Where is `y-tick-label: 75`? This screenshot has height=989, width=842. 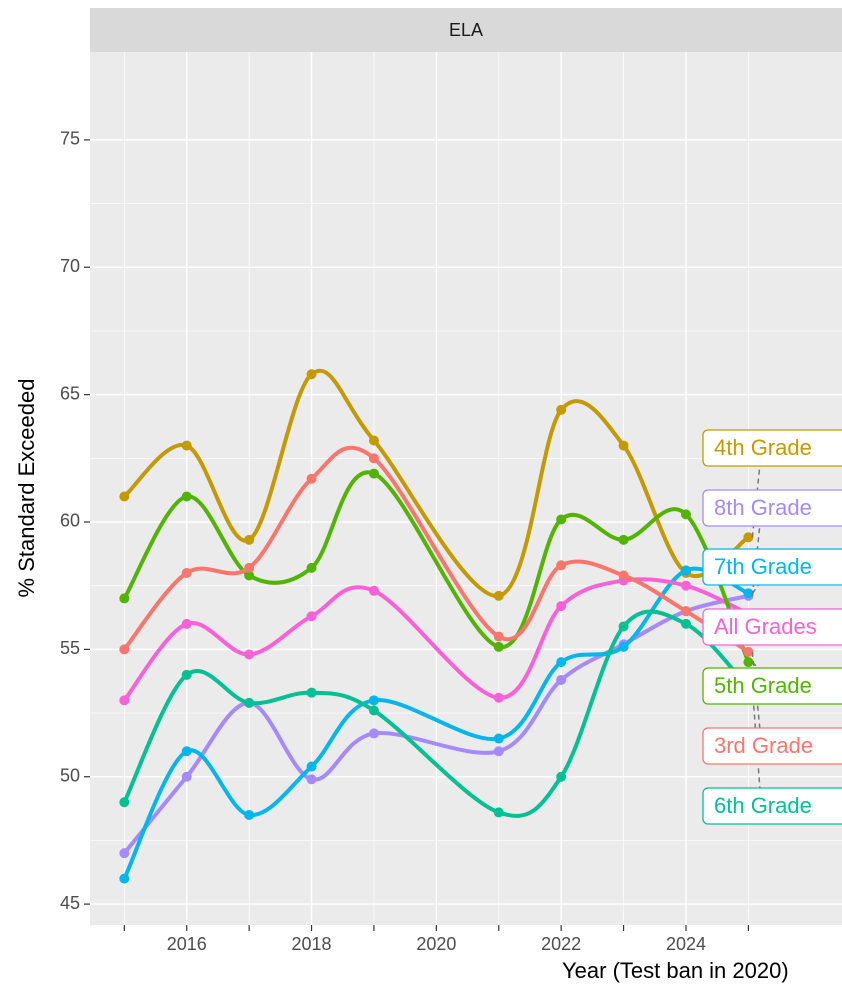 y-tick-label: 75 is located at coordinates (70, 139).